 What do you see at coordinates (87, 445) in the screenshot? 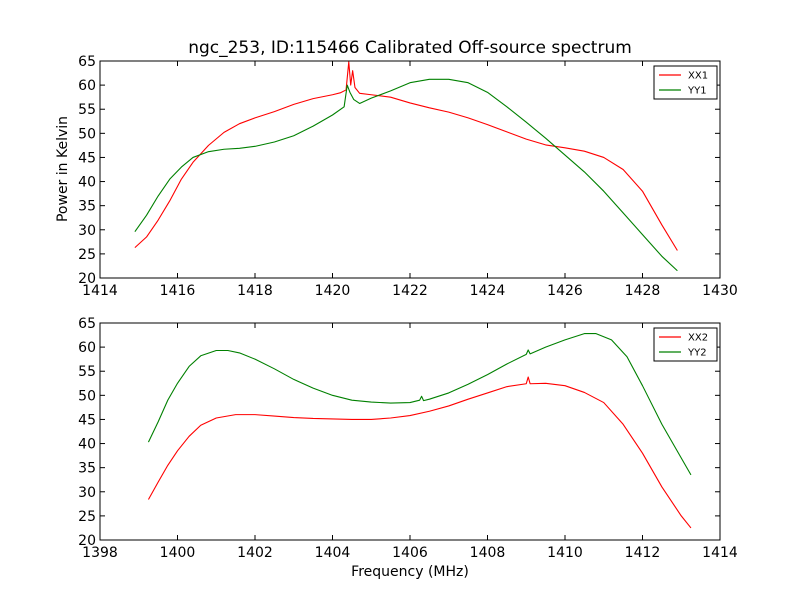
I see `bottom-y-tick-label: 40` at bounding box center [87, 445].